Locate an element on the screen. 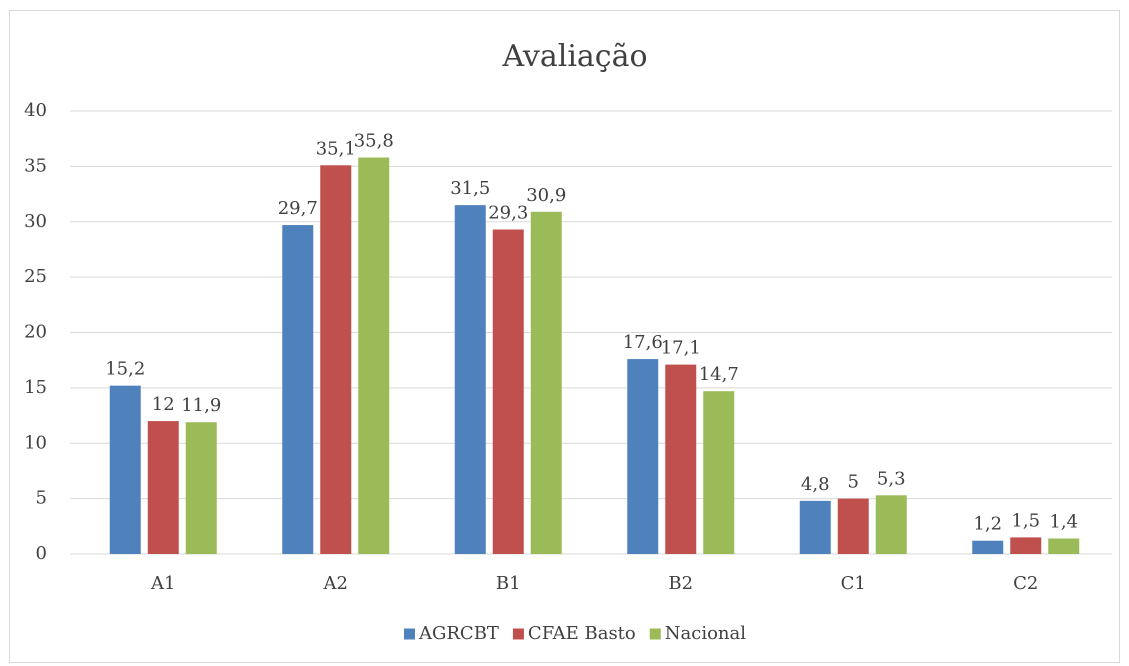  data-label: 12 is located at coordinates (163, 404).